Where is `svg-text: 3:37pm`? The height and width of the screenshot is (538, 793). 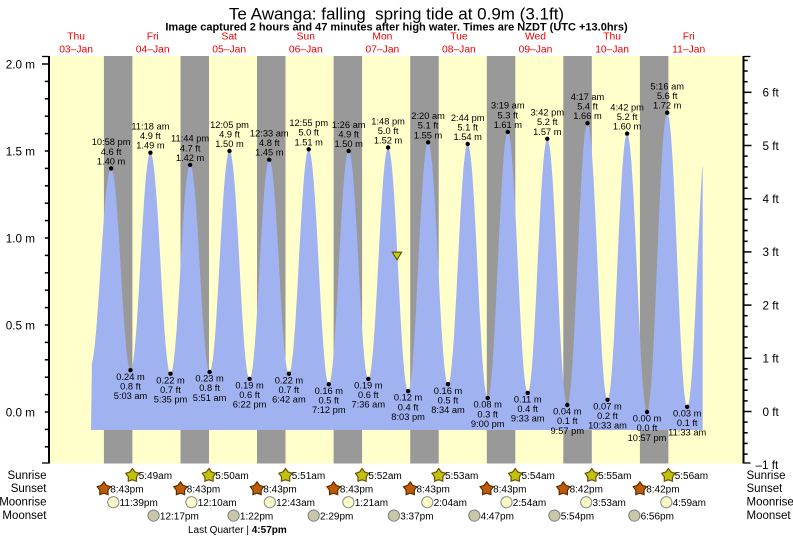 svg-text: 3:37pm is located at coordinates (416, 516).